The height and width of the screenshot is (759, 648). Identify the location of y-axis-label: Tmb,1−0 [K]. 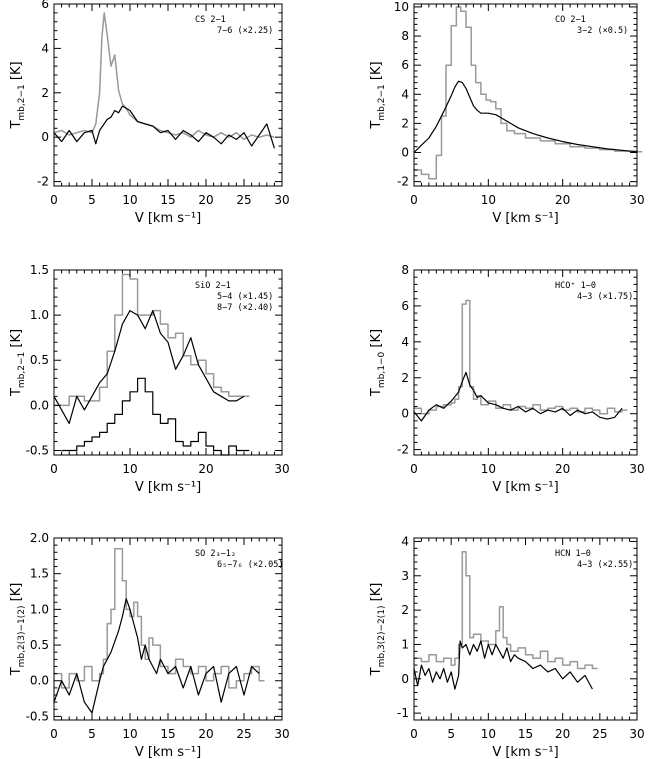
(378, 363).